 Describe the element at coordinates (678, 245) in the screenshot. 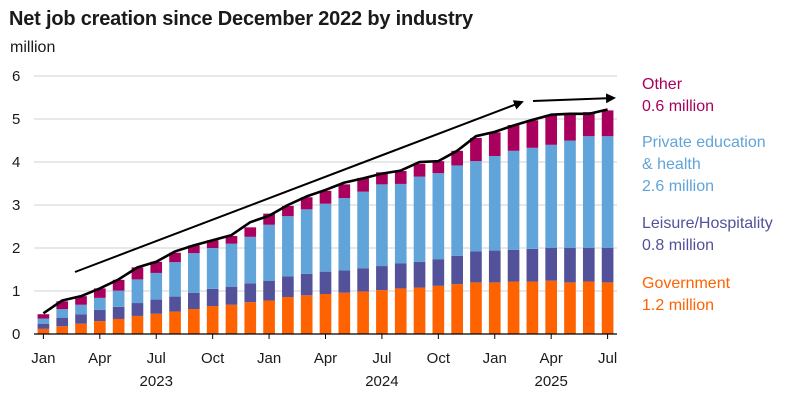

I see `legend-value-leisure-hospitality: 0.8 million` at that location.